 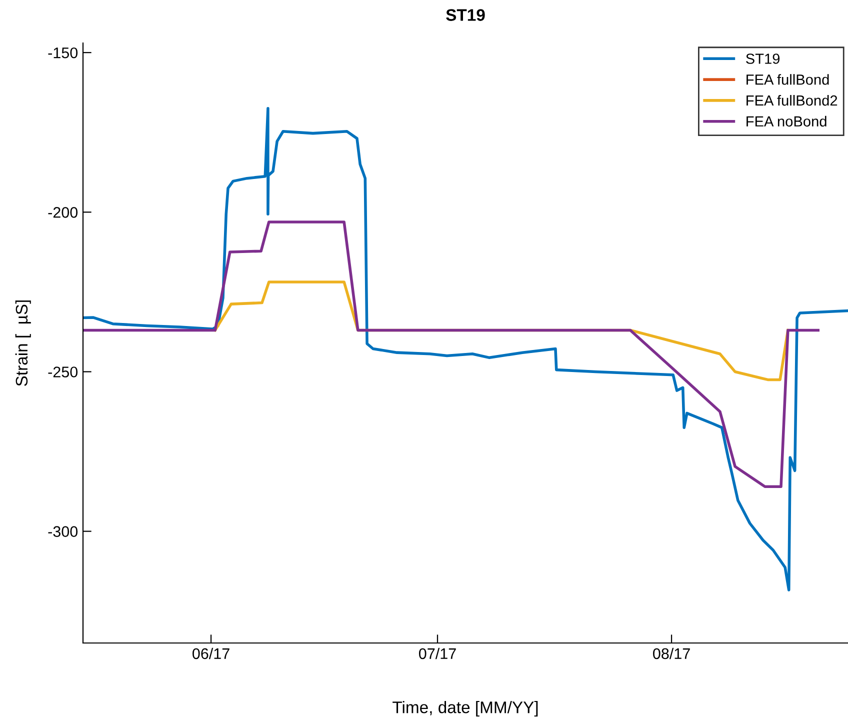 What do you see at coordinates (23, 343) in the screenshot?
I see `y-axis-title: Strain [ µS]` at bounding box center [23, 343].